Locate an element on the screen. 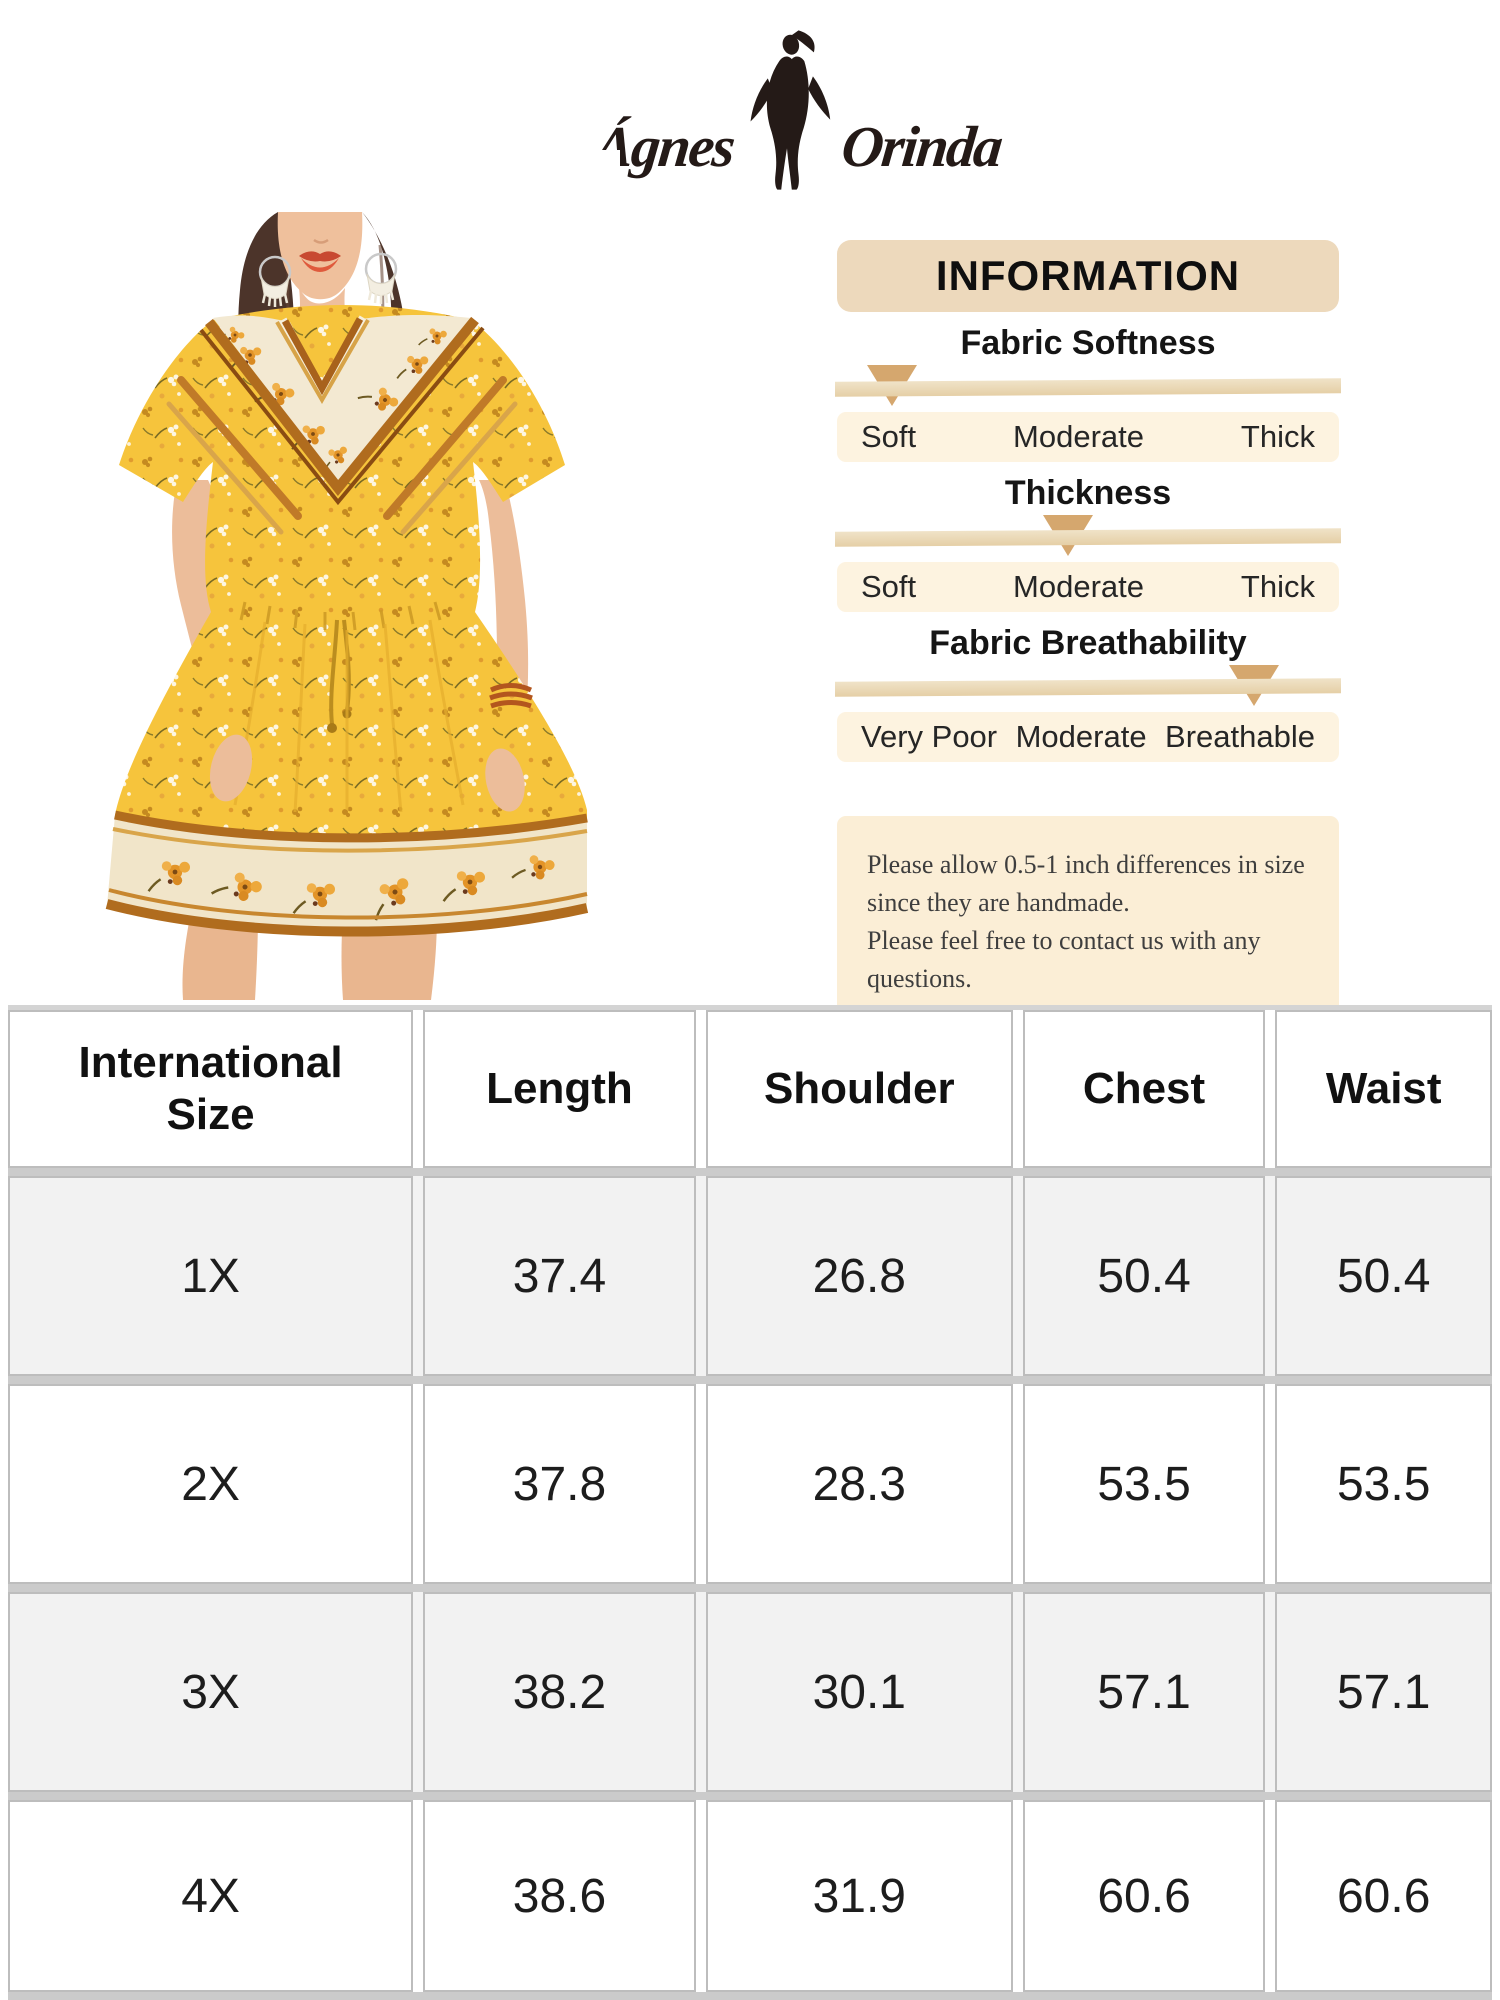  metric: Fabric Softness Soft Moderate Thick is located at coordinates (1088, 392).